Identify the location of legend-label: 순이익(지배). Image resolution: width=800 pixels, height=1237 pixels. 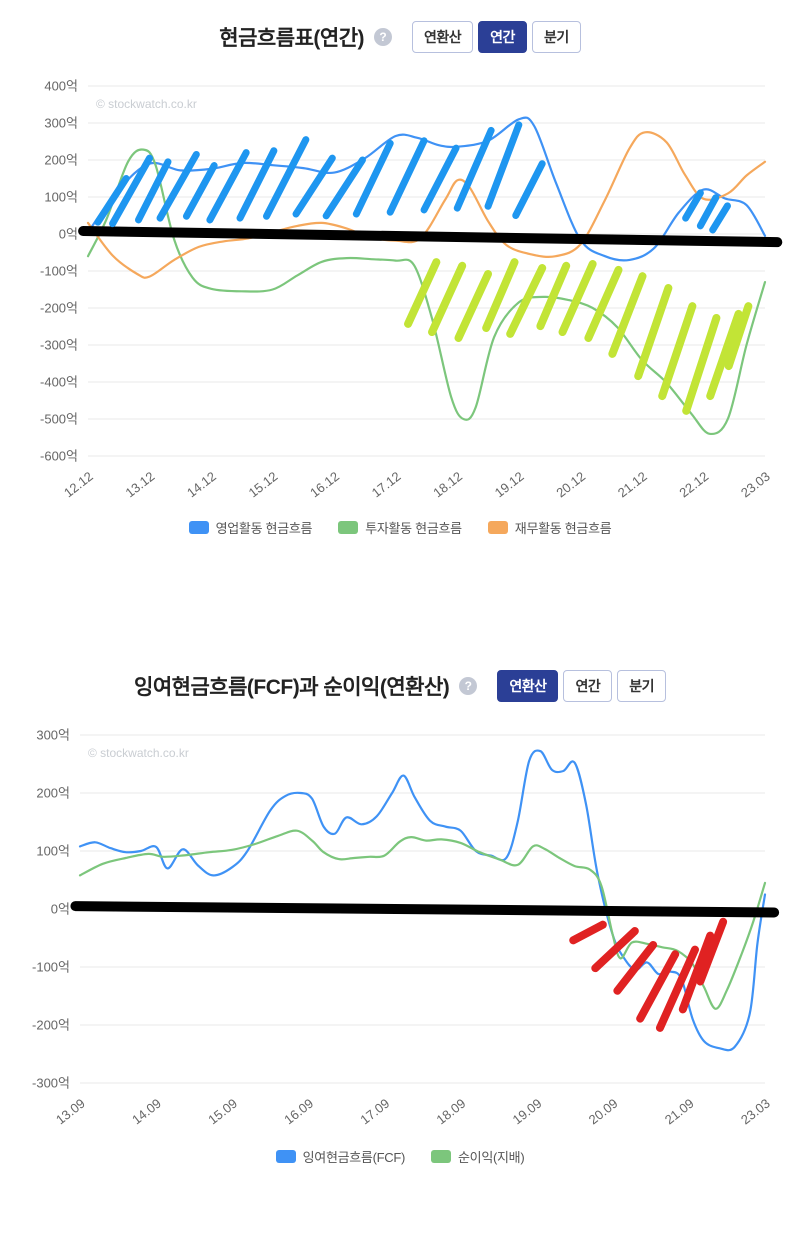
(491, 1157).